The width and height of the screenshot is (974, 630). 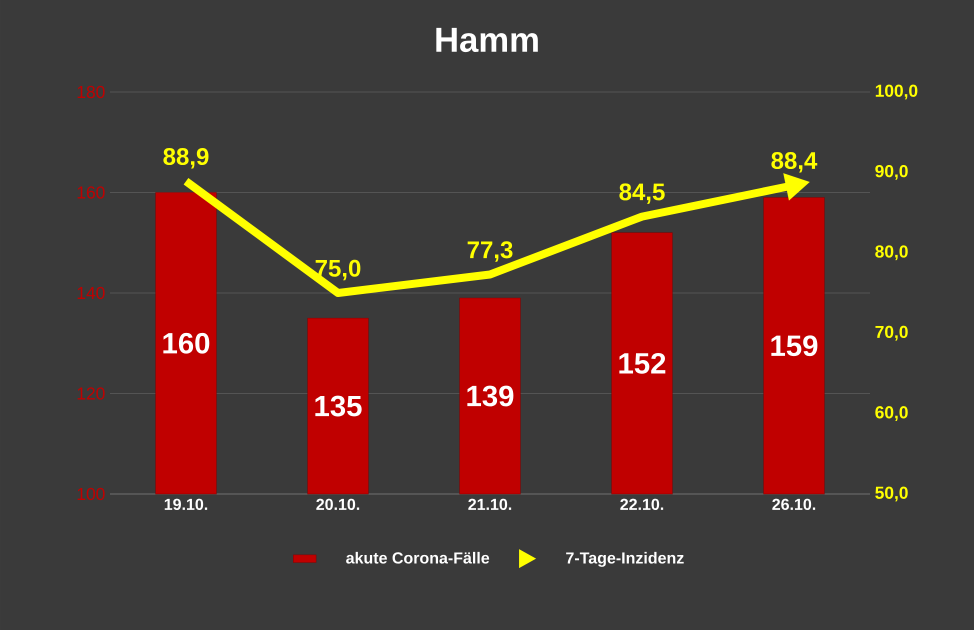 What do you see at coordinates (897, 92) in the screenshot?
I see `y2-tick-label: 100,0` at bounding box center [897, 92].